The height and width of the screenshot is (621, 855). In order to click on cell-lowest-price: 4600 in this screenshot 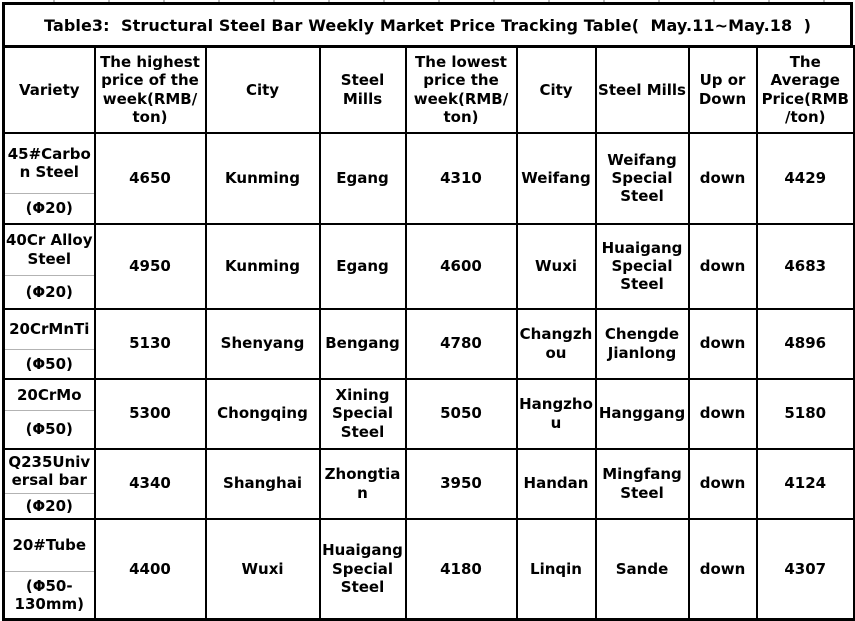, I will do `click(461, 266)`.